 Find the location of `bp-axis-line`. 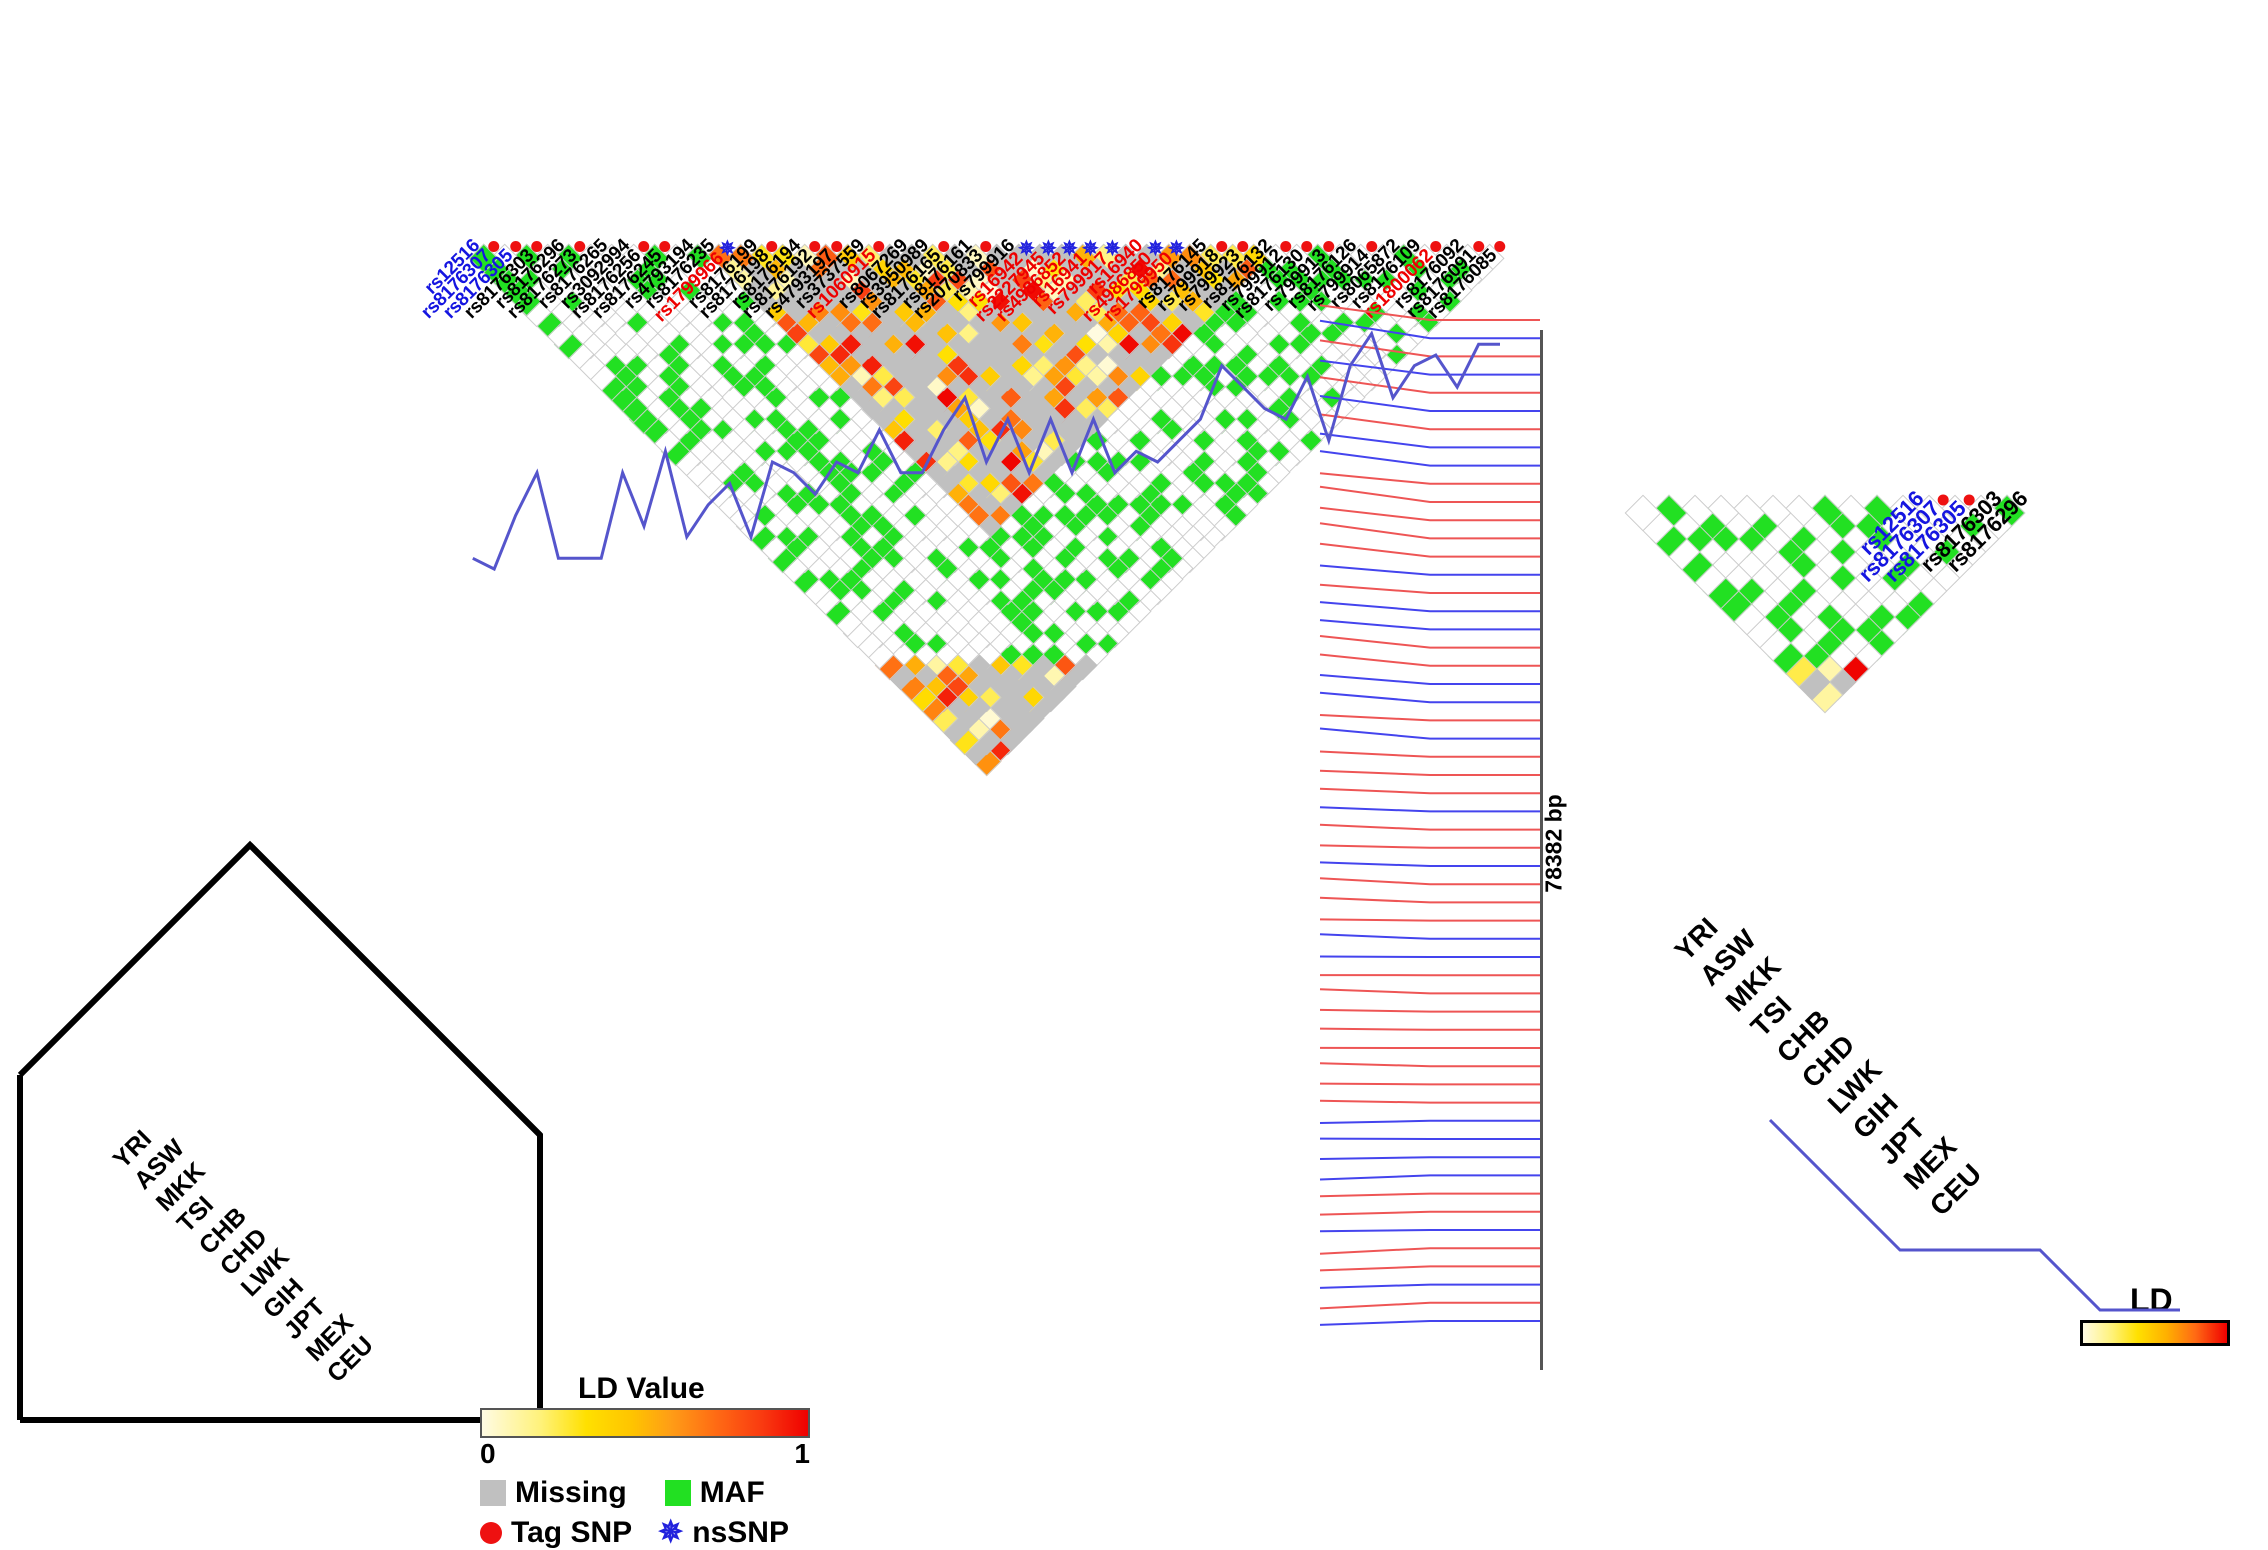

bp-axis-line is located at coordinates (1541, 850).